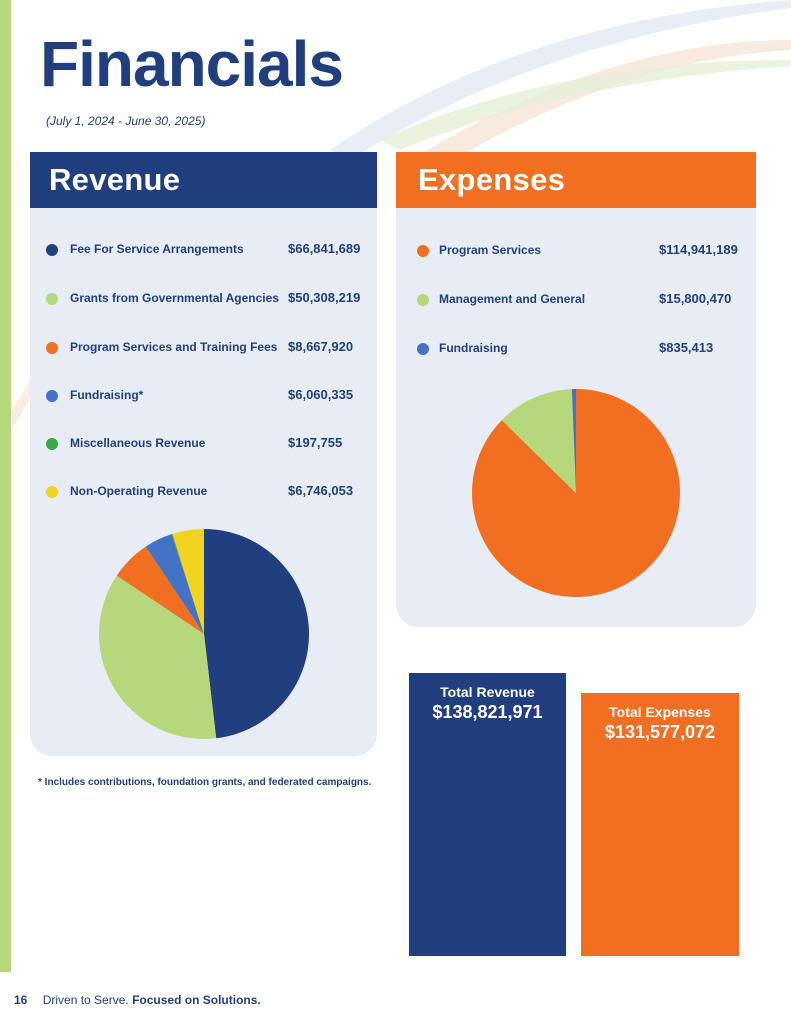 Image resolution: width=791 pixels, height=1024 pixels. Describe the element at coordinates (107, 395) in the screenshot. I see `legend-label: Fundraising*` at that location.